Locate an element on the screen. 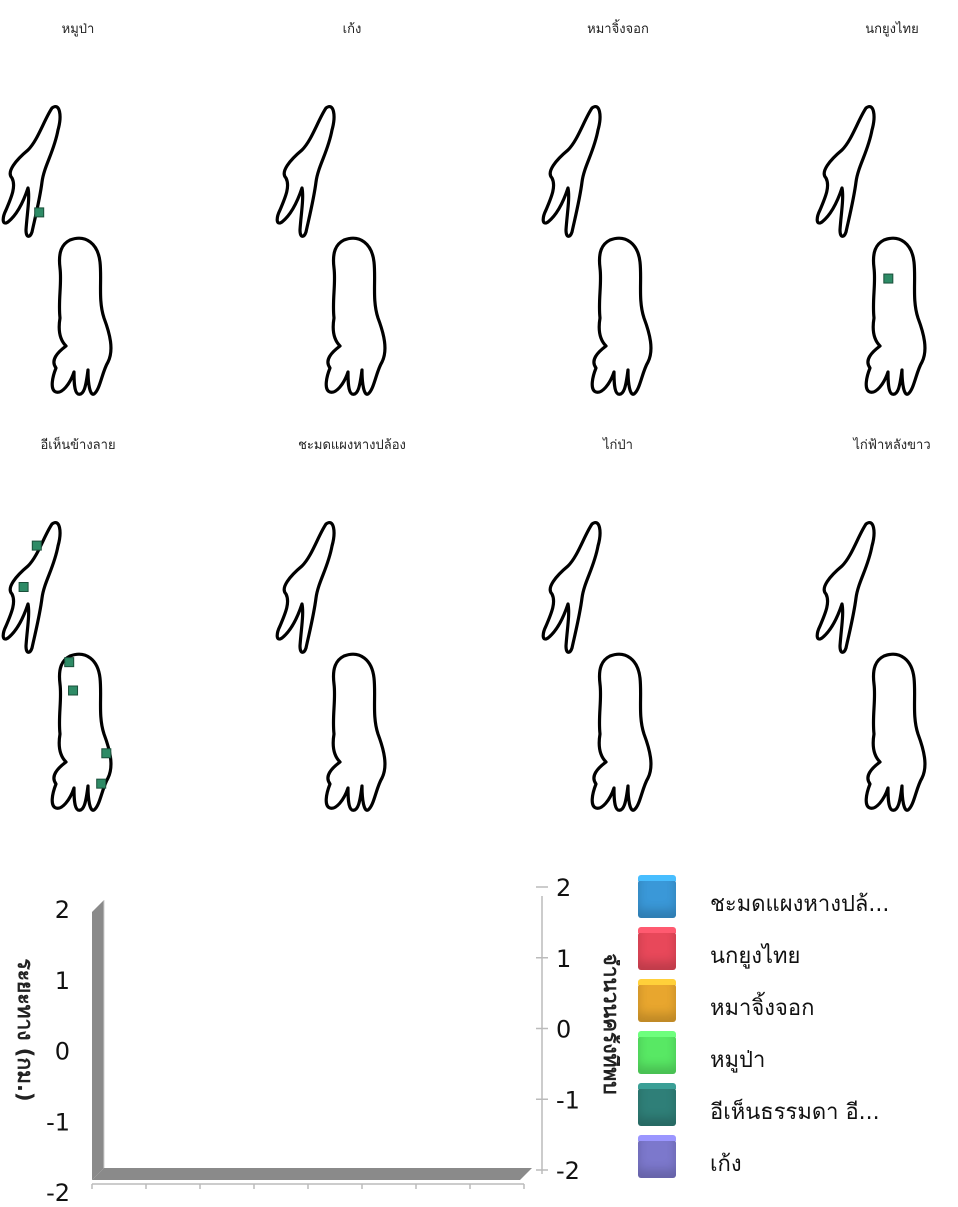 The width and height of the screenshot is (958, 1207). map-title: ชะมดแผงหางปล้อง is located at coordinates (352, 445).